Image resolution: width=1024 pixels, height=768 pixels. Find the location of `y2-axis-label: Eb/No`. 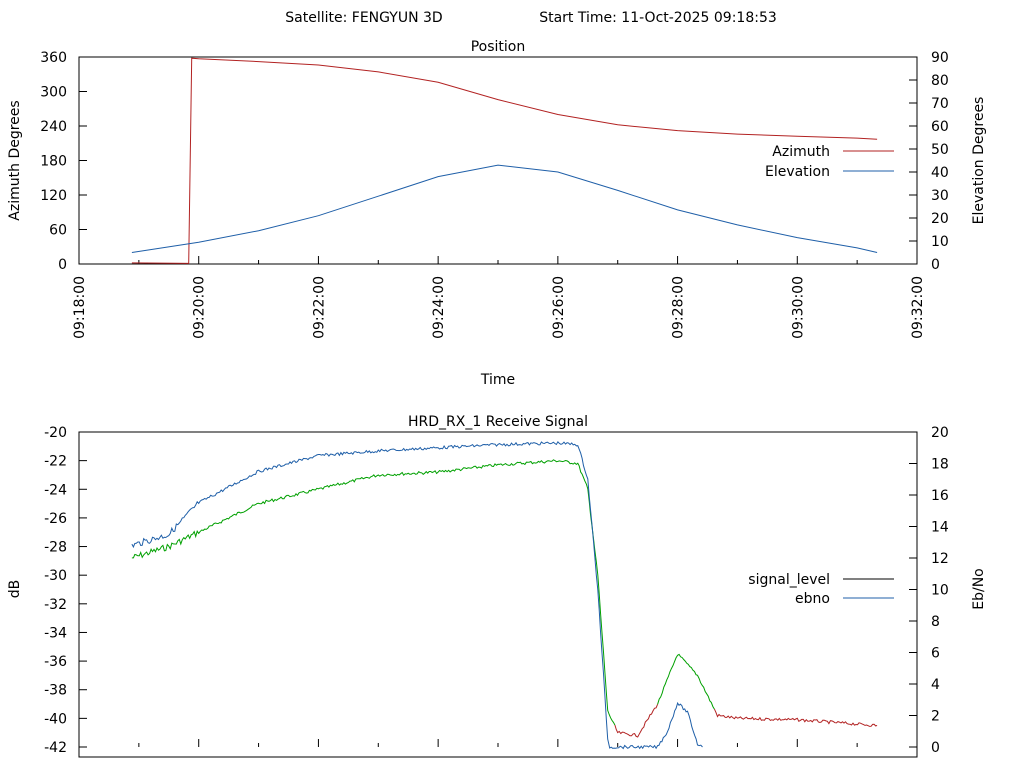

y2-axis-label: Eb/No is located at coordinates (979, 589).